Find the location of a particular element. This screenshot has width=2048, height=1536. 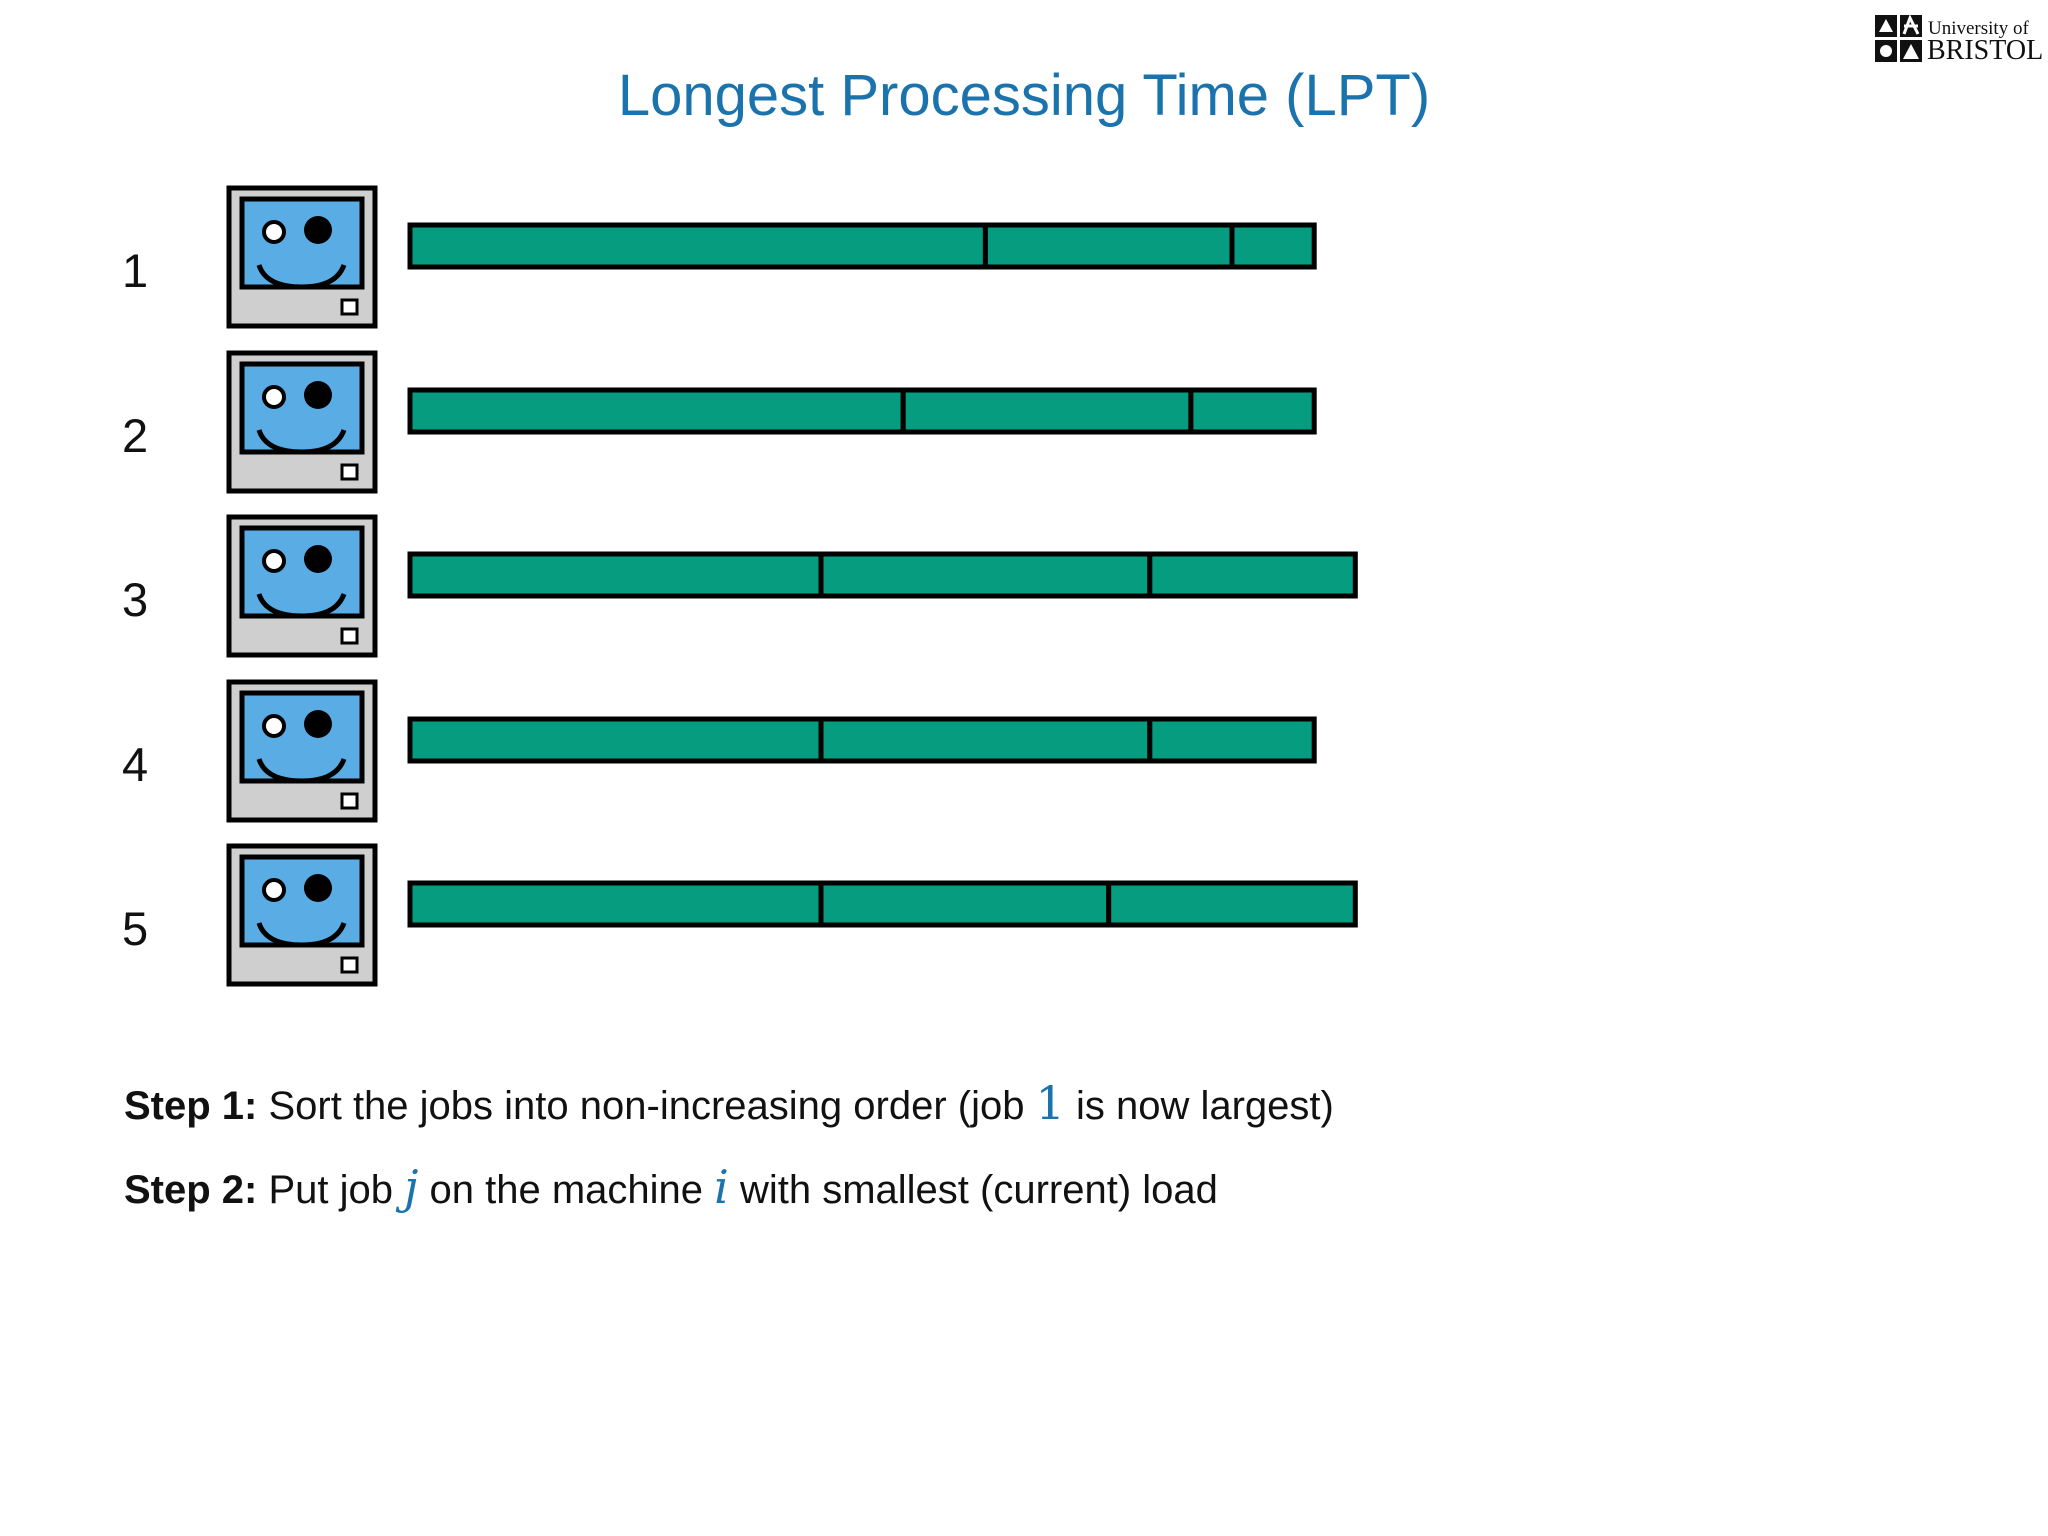

slide-title: Longest Processing Time (LPT) is located at coordinates (1024, 95).